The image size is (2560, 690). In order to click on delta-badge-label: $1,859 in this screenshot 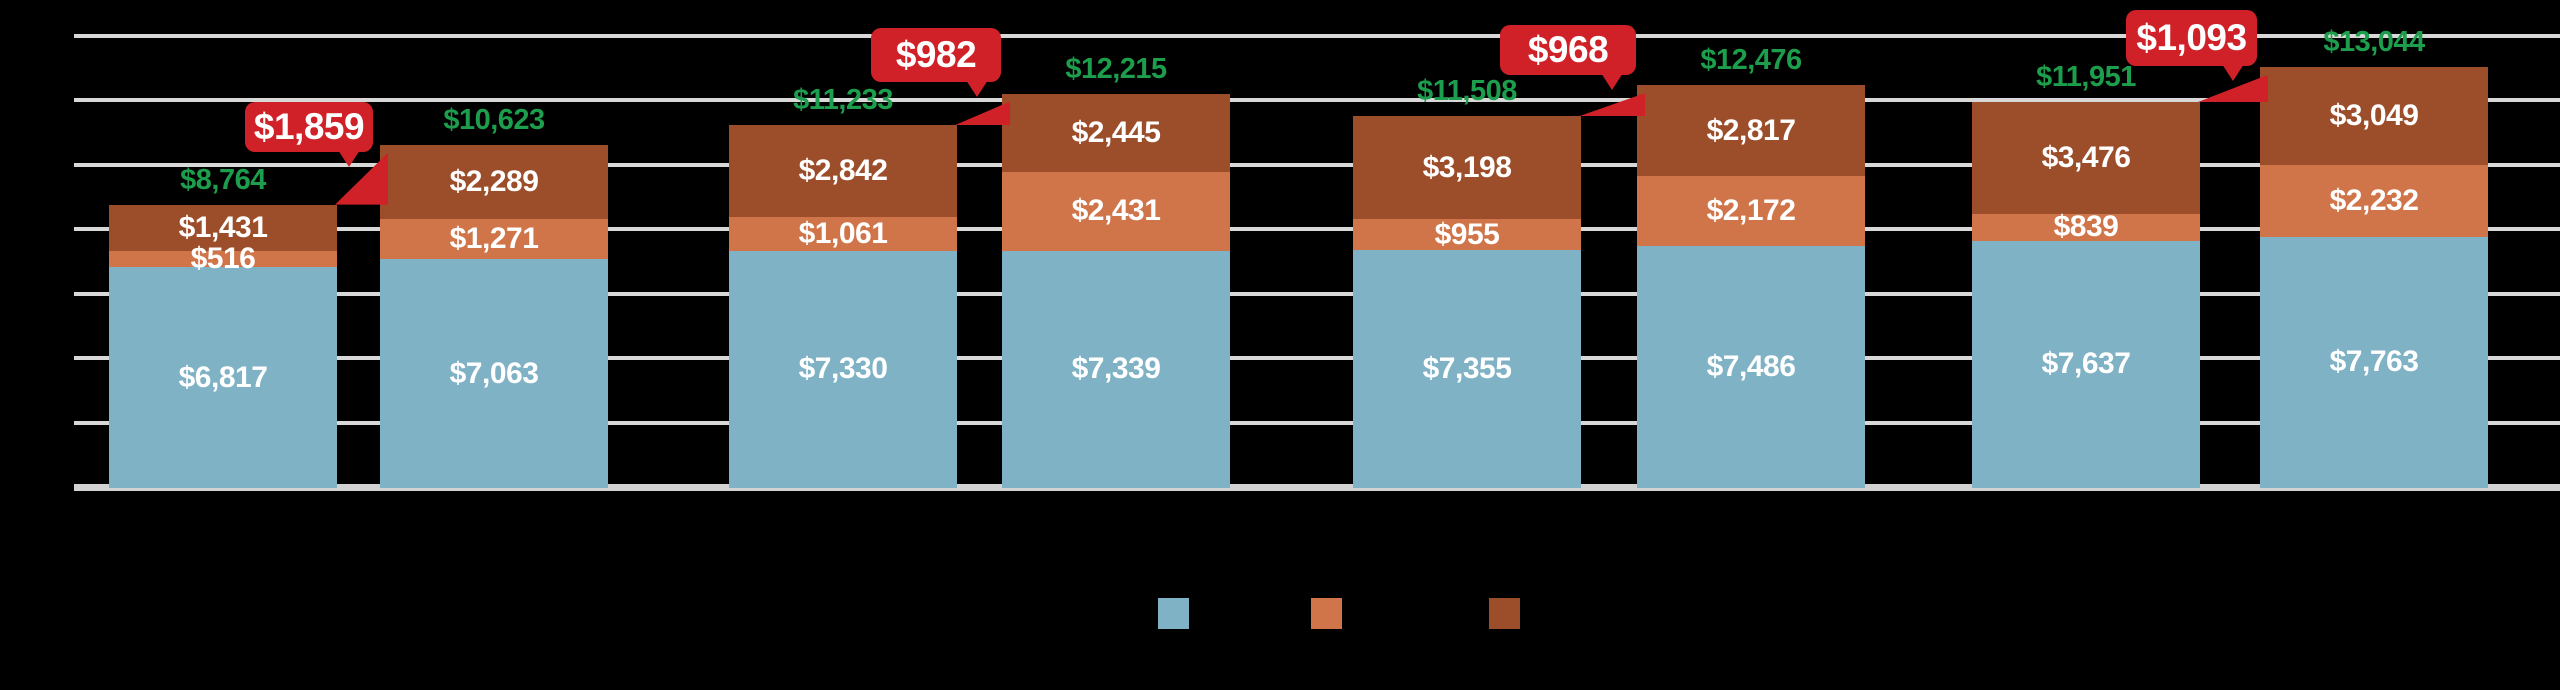, I will do `click(309, 126)`.